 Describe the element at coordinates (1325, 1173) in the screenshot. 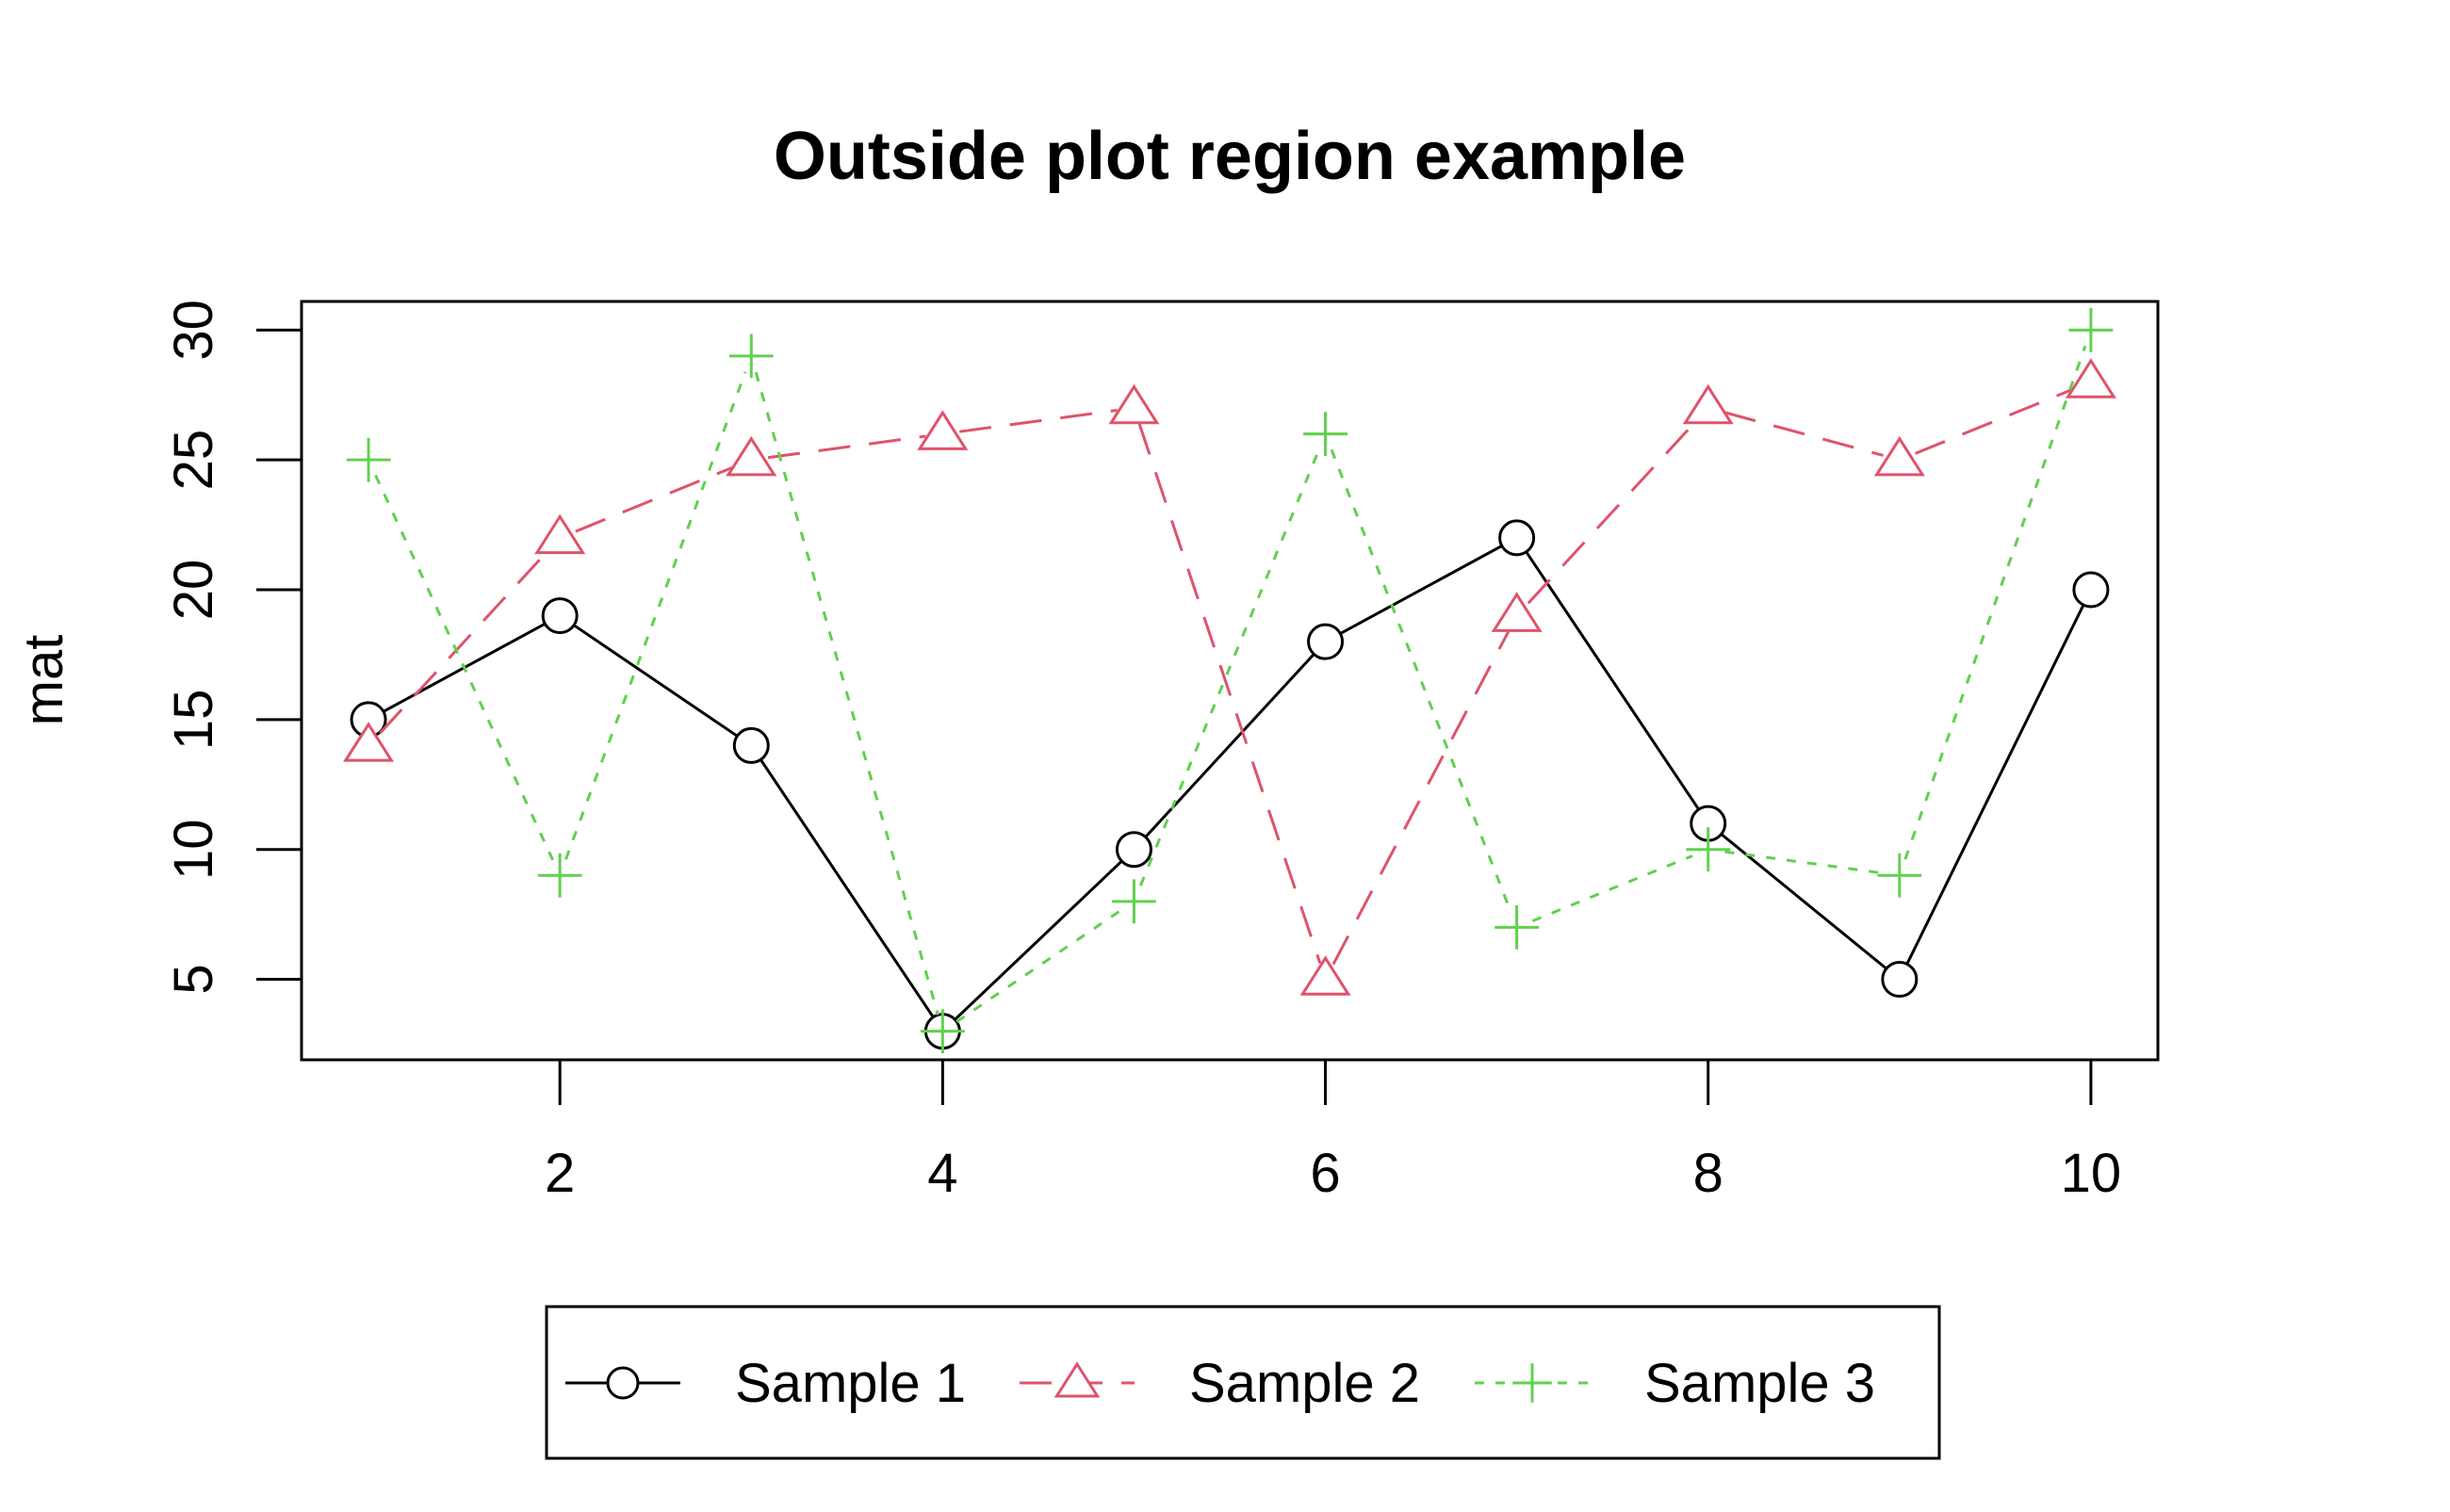

I see `x-tick-label: 6` at that location.